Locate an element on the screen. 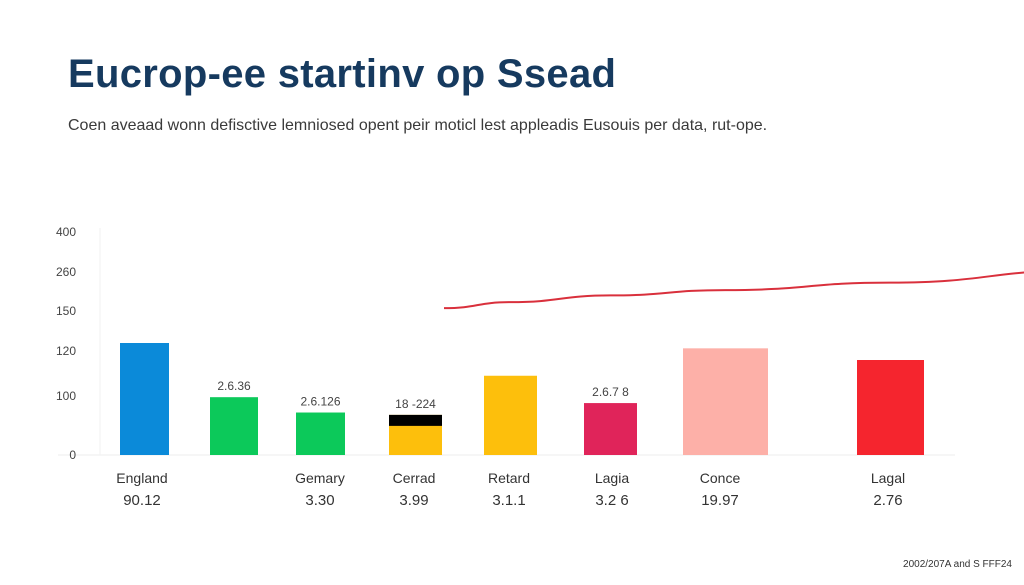 This screenshot has height=585, width=1024. y-tick-label: 400 is located at coordinates (66, 232).